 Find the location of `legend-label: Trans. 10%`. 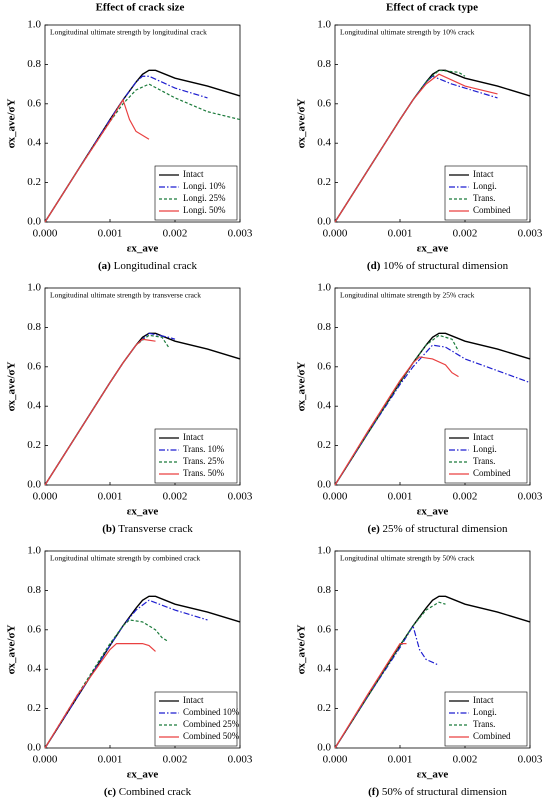

legend-label: Trans. 10% is located at coordinates (204, 449).